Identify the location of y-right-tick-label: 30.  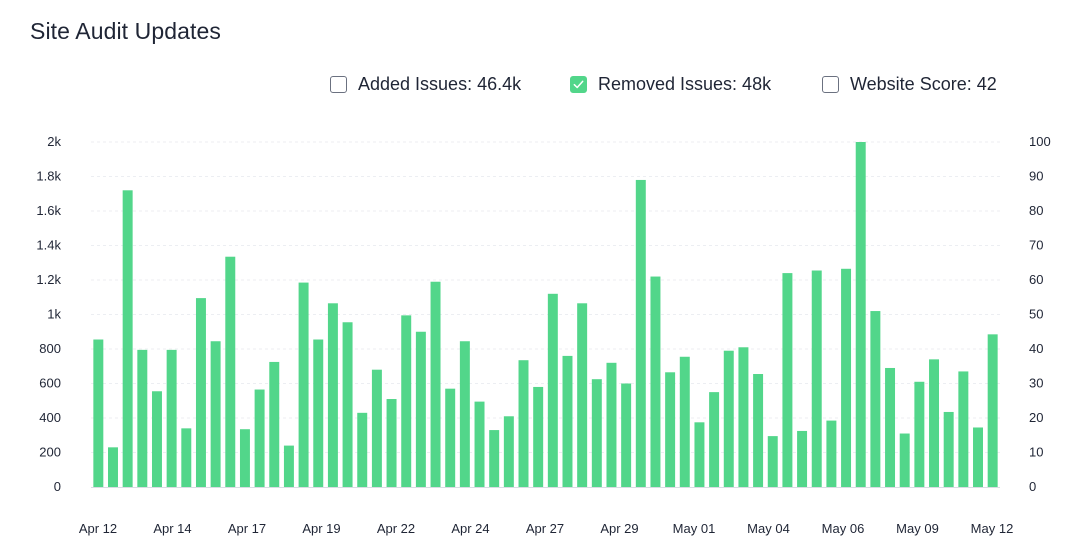
(1036, 383).